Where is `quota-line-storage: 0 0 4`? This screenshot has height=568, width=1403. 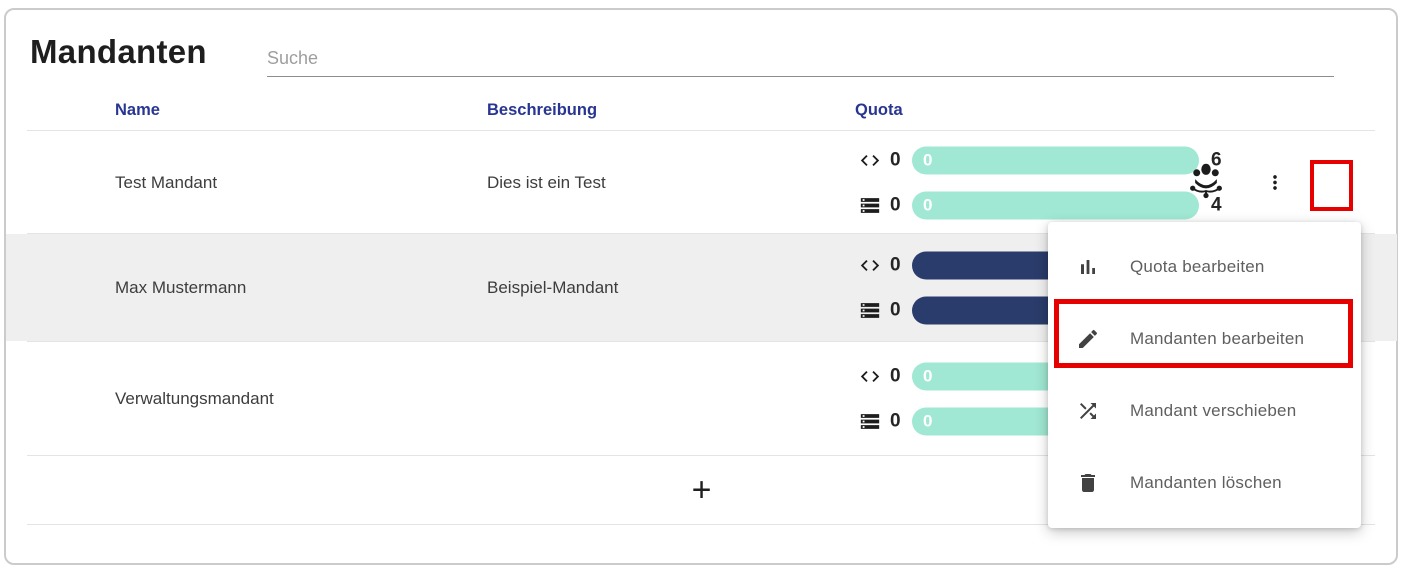
quota-line-storage: 0 0 4 is located at coordinates (1041, 205).